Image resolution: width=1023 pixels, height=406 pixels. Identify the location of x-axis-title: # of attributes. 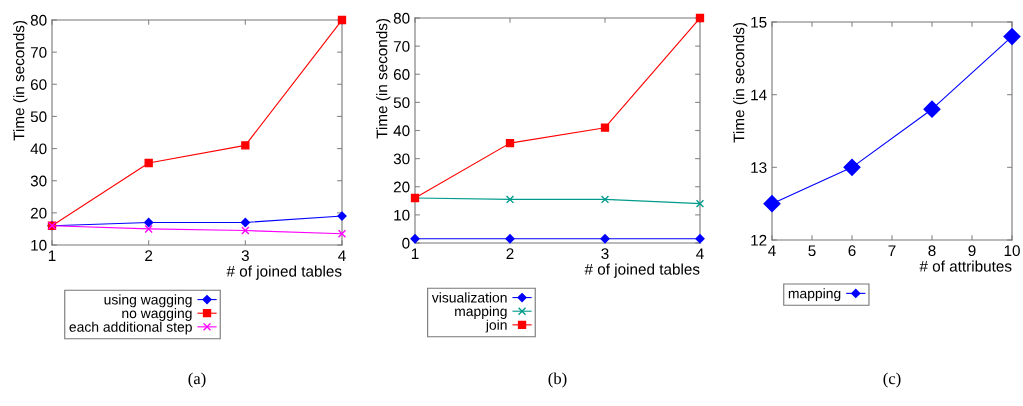
(965, 266).